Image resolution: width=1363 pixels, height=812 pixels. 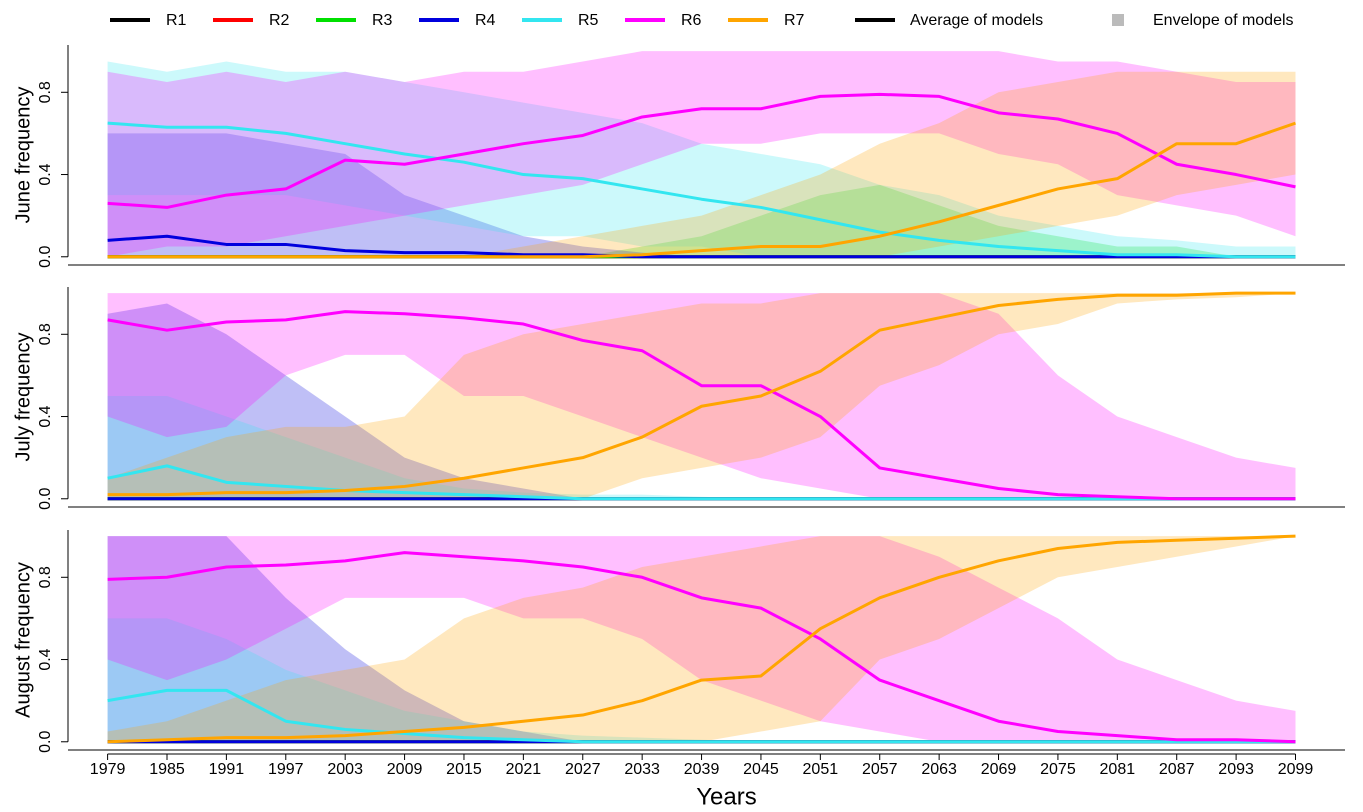 What do you see at coordinates (345, 769) in the screenshot?
I see `x-tick-label: 2003` at bounding box center [345, 769].